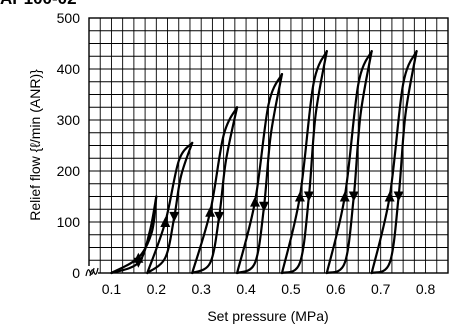  What do you see at coordinates (69, 145) in the screenshot?
I see `y-tick-labels: 0 100 200 300 400 500` at bounding box center [69, 145].